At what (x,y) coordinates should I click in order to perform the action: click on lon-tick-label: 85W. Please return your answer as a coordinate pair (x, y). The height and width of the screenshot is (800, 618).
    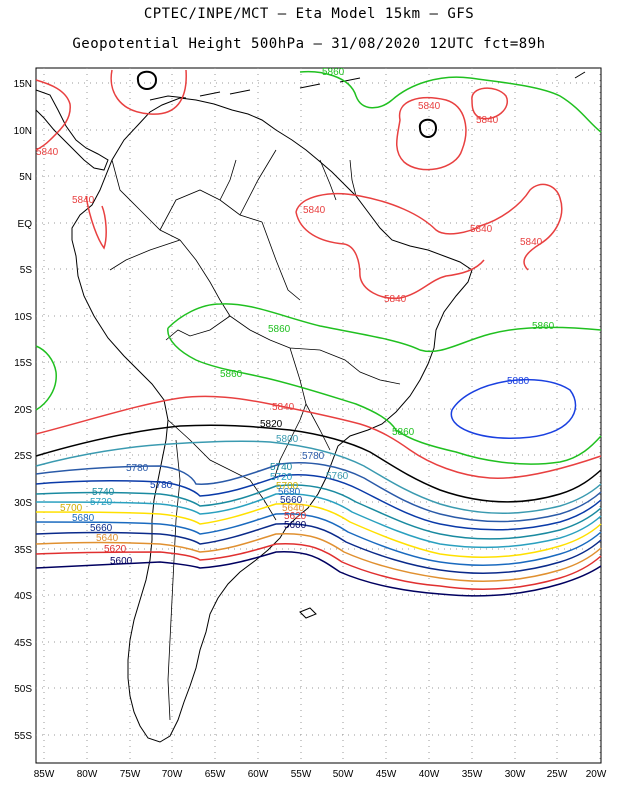
    Looking at the image, I should click on (44, 774).